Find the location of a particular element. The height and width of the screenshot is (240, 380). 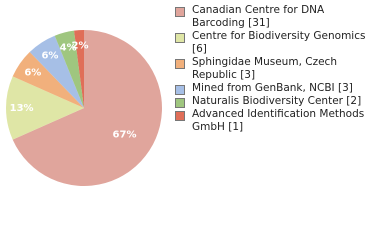

slice-label: 2% is located at coordinates (80, 46).